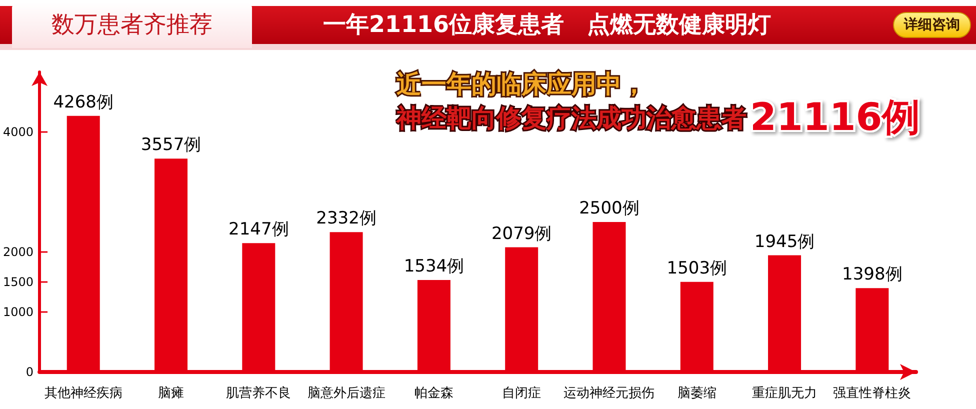  I want to click on x-tick-label: 脑意外后遗症, so click(346, 393).